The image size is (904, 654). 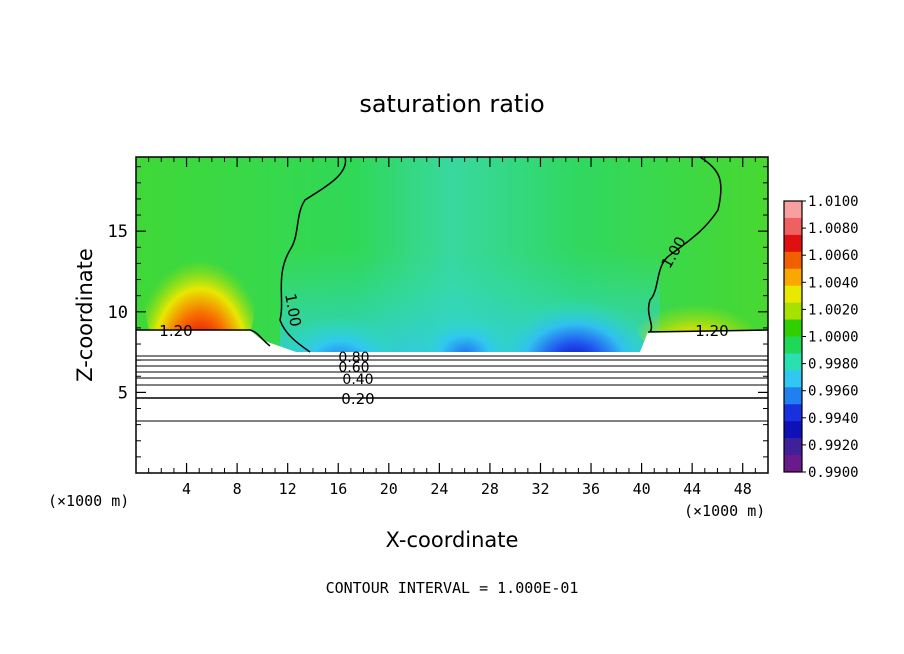 What do you see at coordinates (186, 489) in the screenshot?
I see `x-tick-label: 4` at bounding box center [186, 489].